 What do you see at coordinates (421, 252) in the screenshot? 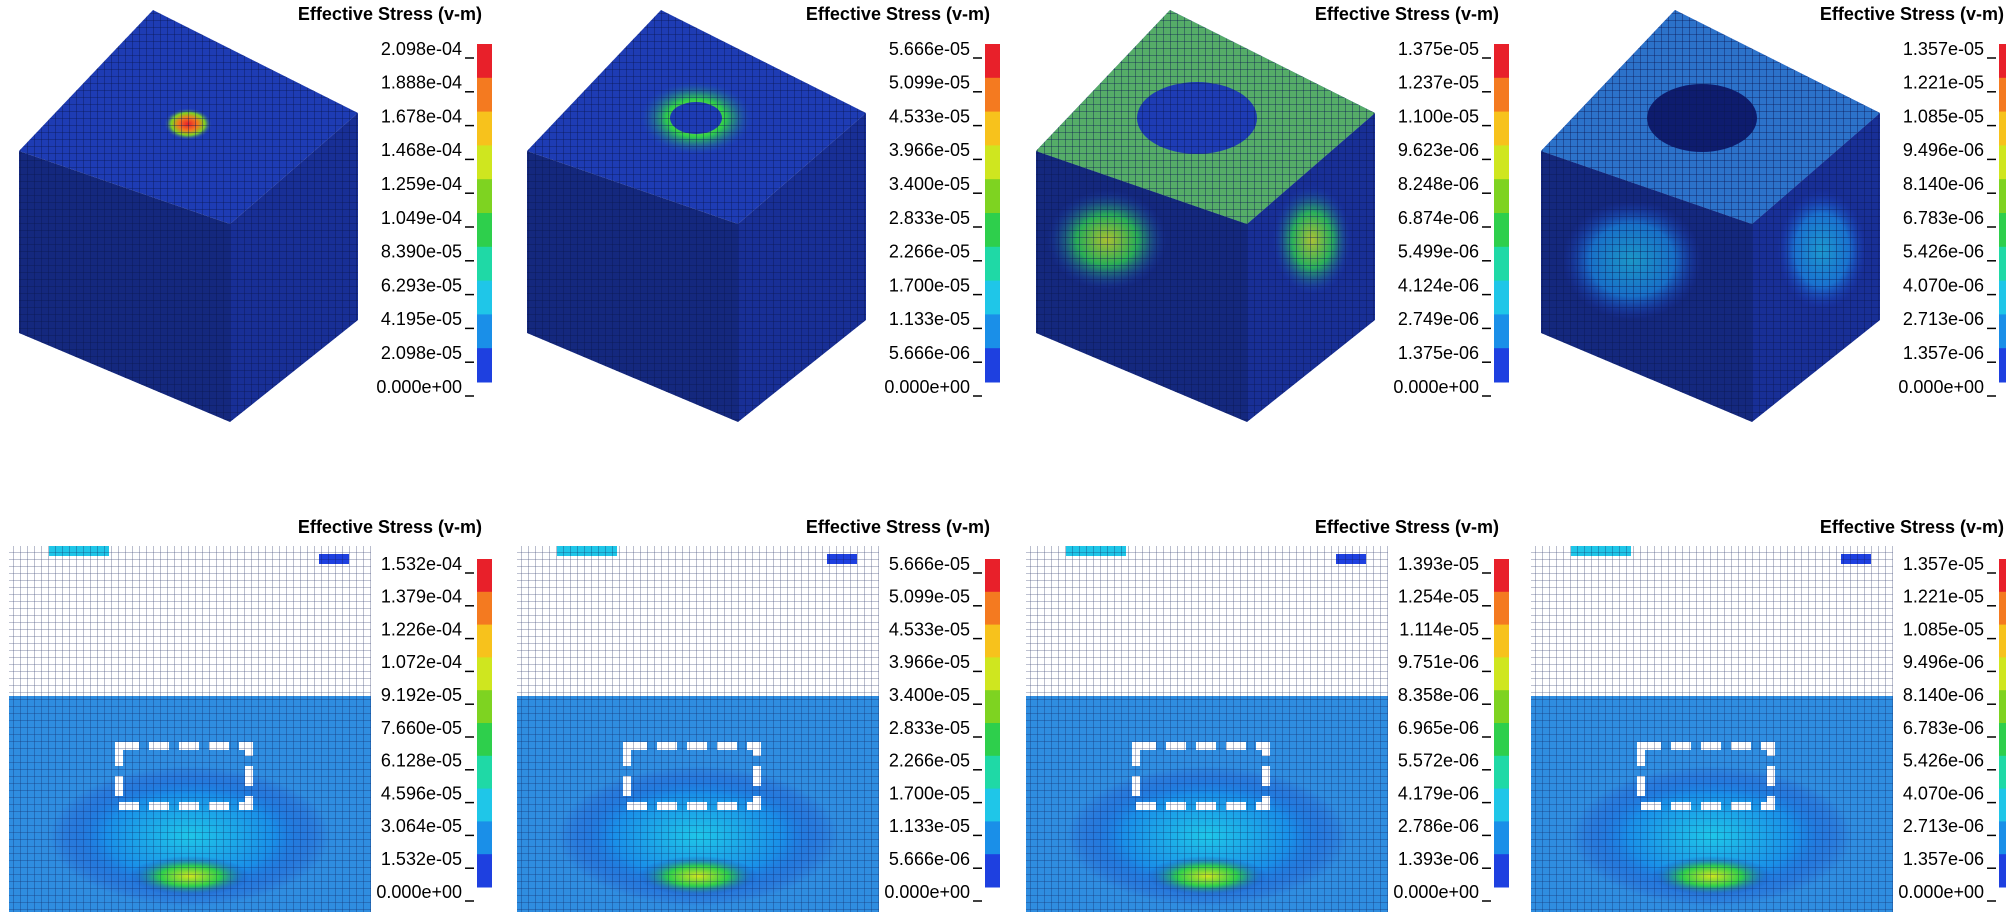
I see `legend-label: 8.390e-05` at bounding box center [421, 252].